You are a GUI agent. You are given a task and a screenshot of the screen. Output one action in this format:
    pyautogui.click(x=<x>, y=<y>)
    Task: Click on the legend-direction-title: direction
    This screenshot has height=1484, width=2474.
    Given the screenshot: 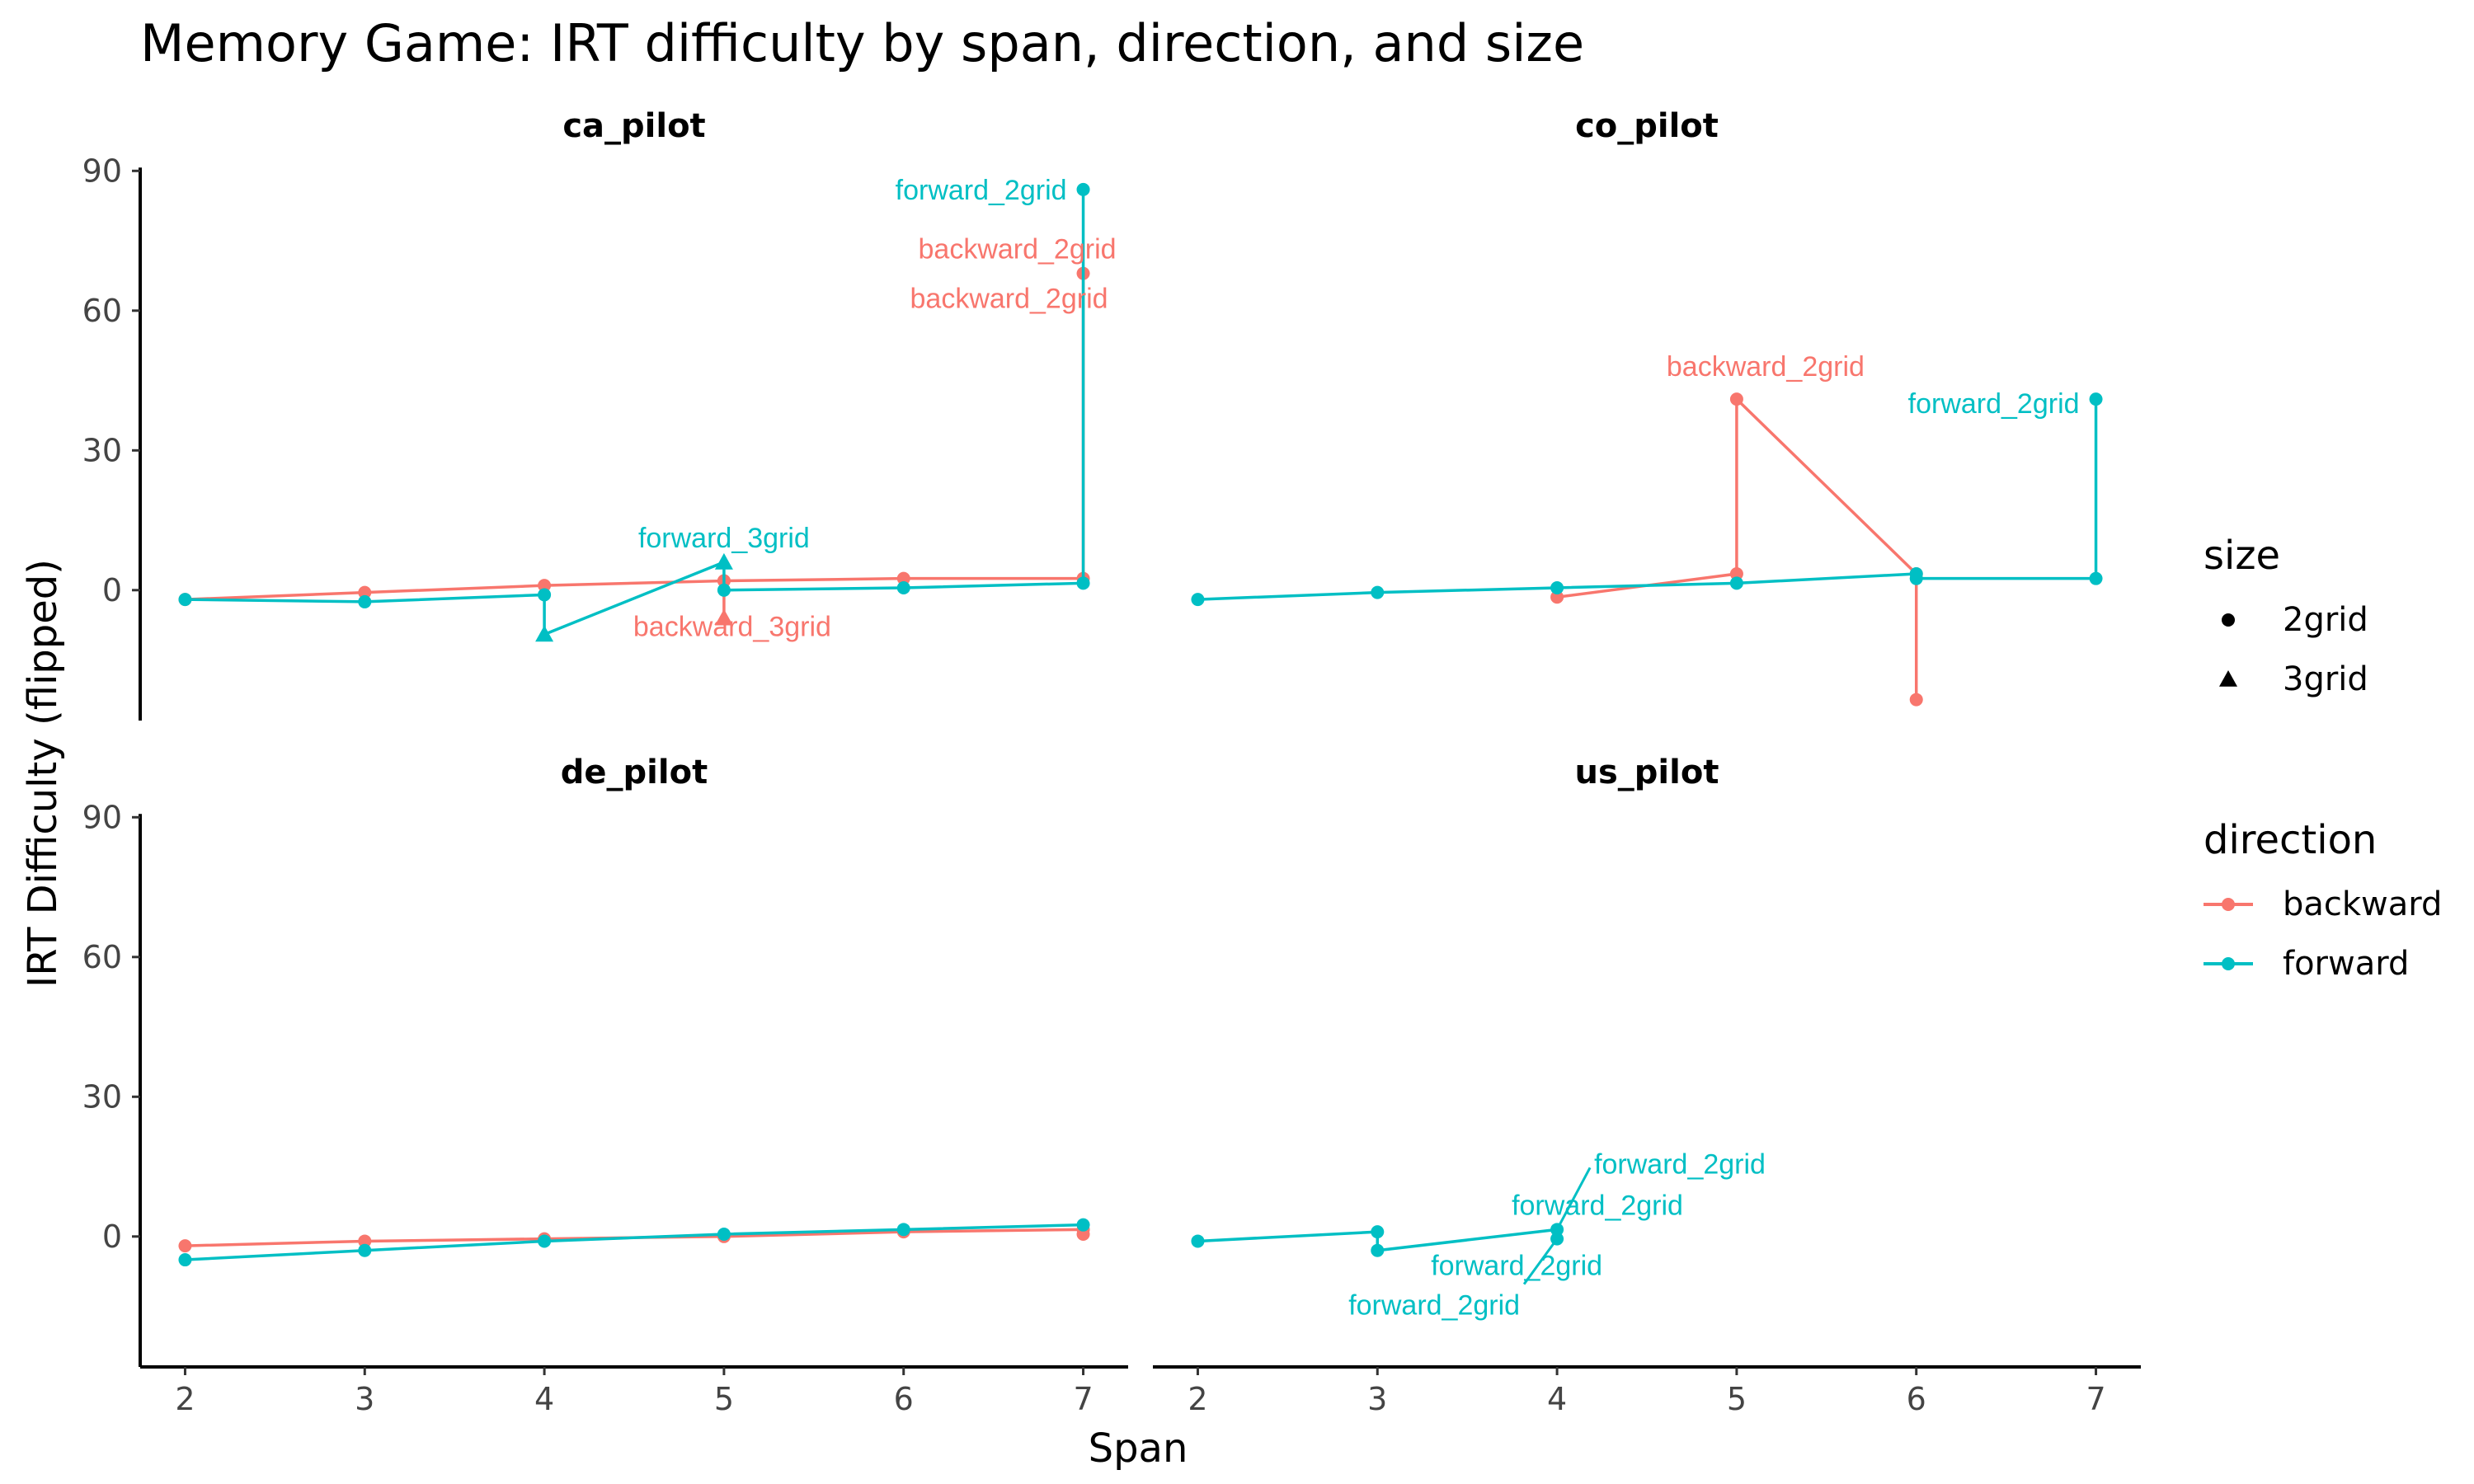 What is the action you would take?
    pyautogui.click(x=2290, y=840)
    